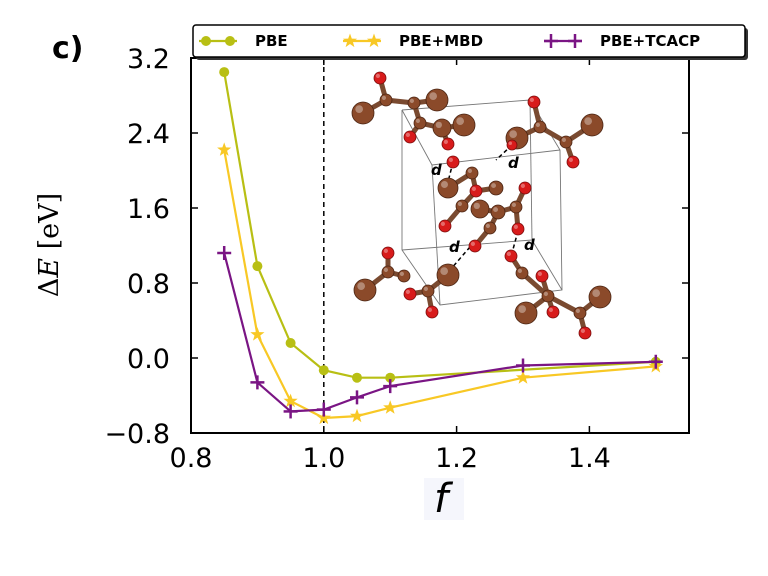 This screenshot has width=768, height=576. What do you see at coordinates (456, 458) in the screenshot?
I see `x-tick-label: 1.2` at bounding box center [456, 458].